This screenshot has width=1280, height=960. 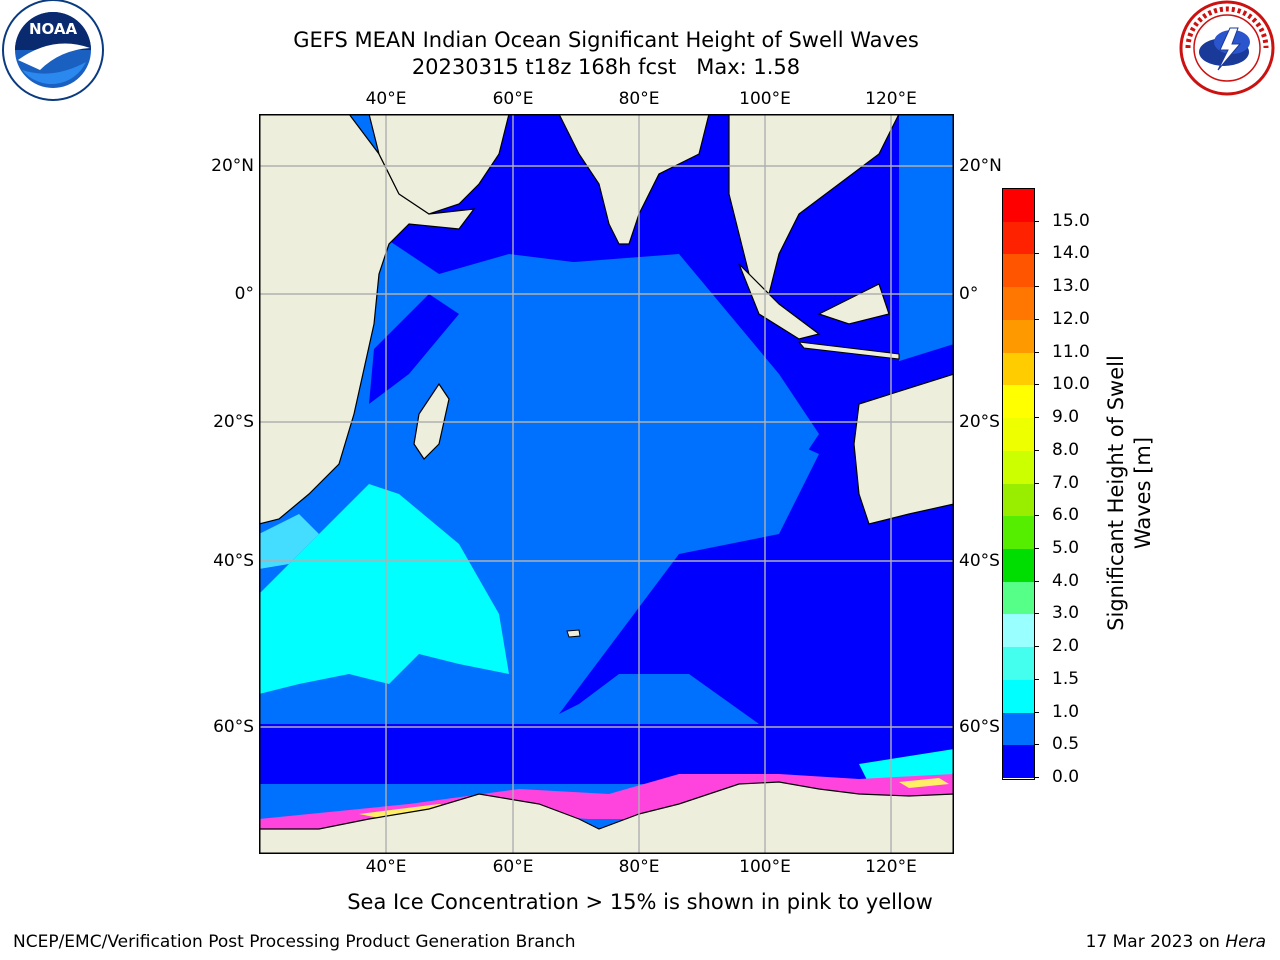 I want to click on colorbar-tick-label: 0.0, so click(x=1066, y=777).